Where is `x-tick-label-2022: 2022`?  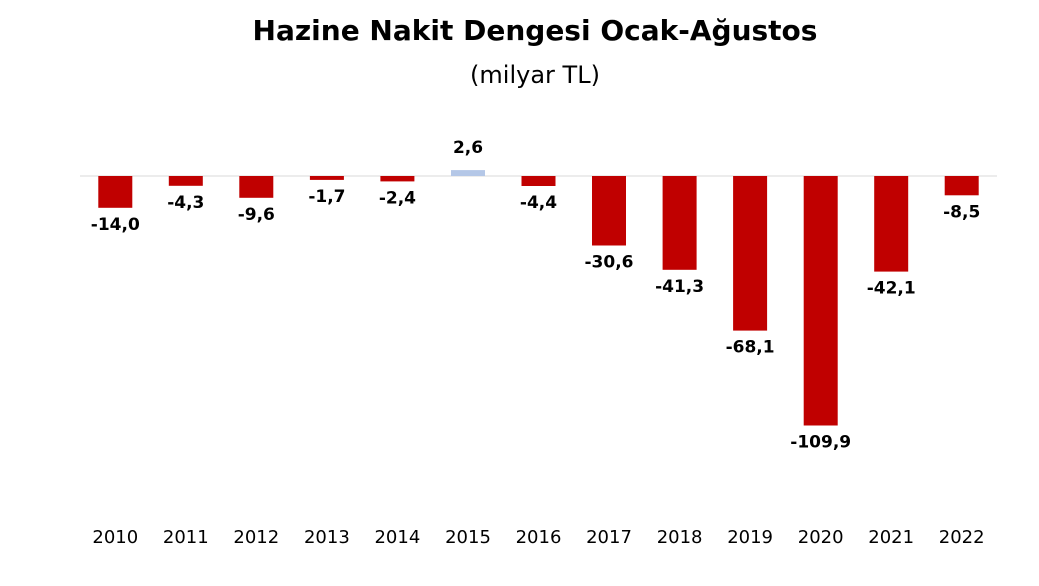
x-tick-label-2022: 2022 is located at coordinates (962, 537).